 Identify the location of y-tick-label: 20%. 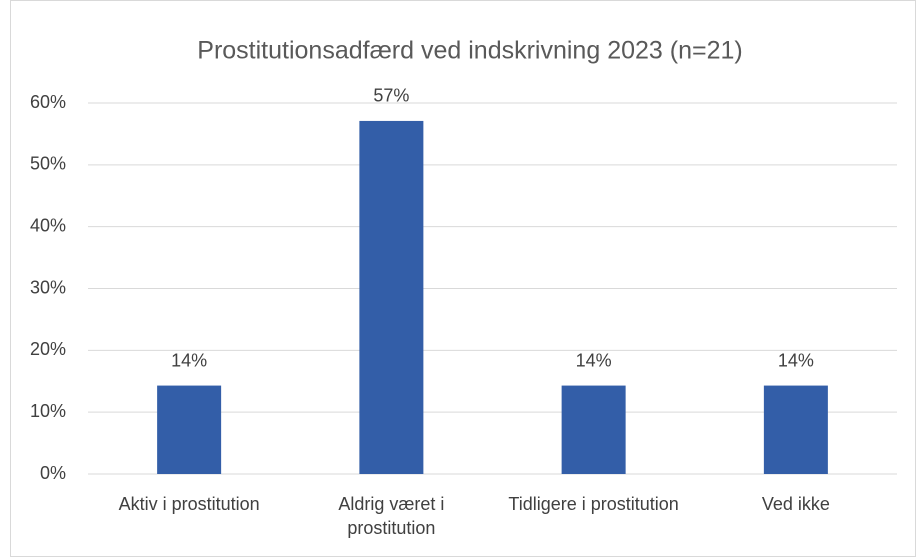
(48, 349).